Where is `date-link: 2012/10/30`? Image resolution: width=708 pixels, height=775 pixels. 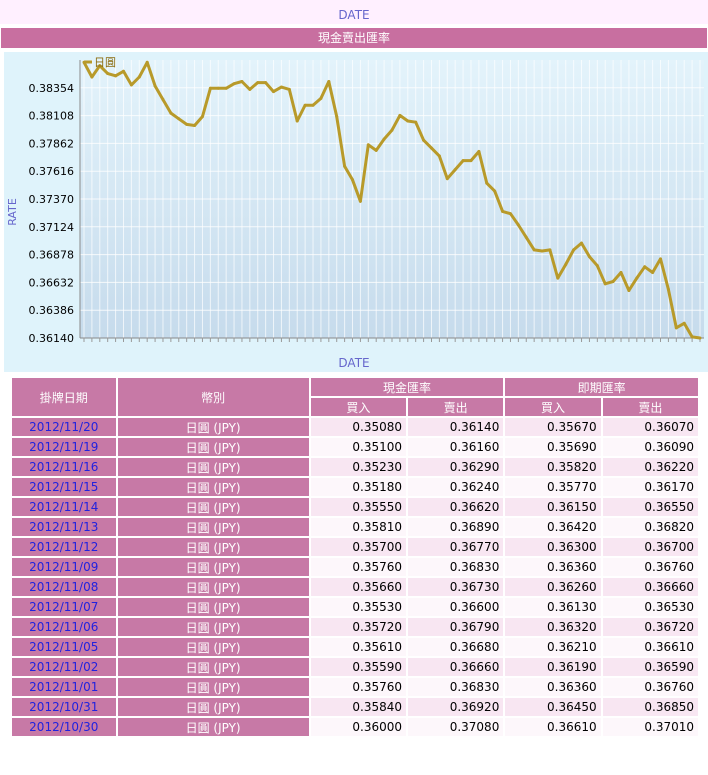
date-link: 2012/10/30 is located at coordinates (64, 727).